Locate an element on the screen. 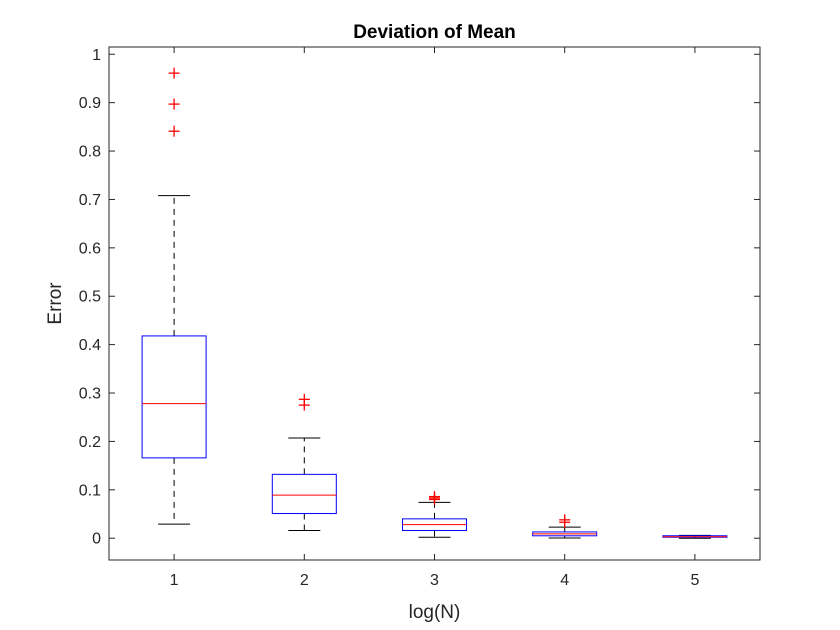 This screenshot has height=630, width=840. x-tick-label: 1 is located at coordinates (174, 580).